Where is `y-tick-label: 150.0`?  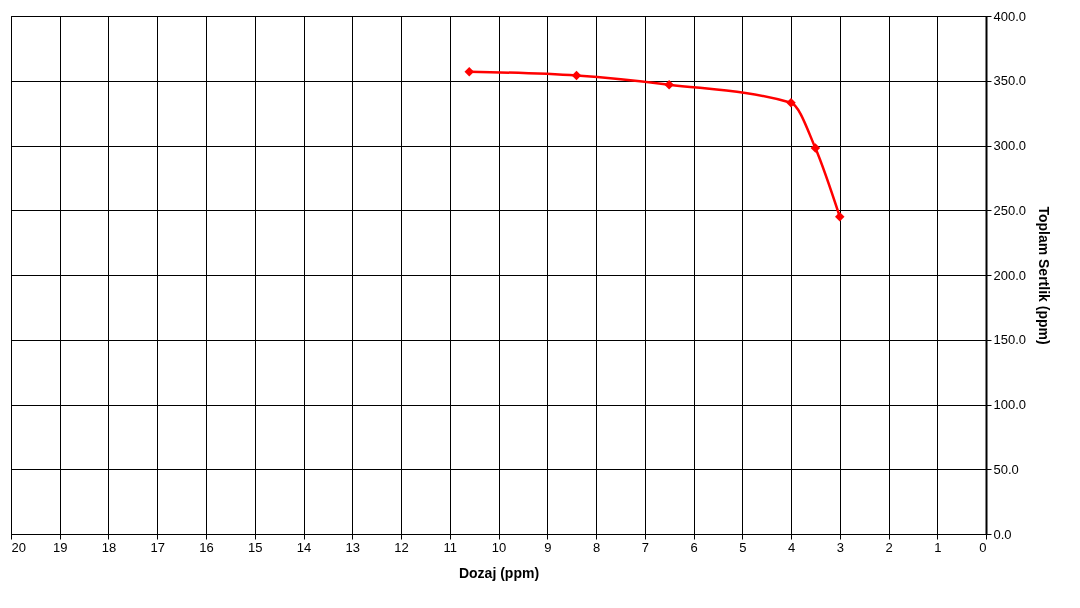
y-tick-label: 150.0 is located at coordinates (1010, 340).